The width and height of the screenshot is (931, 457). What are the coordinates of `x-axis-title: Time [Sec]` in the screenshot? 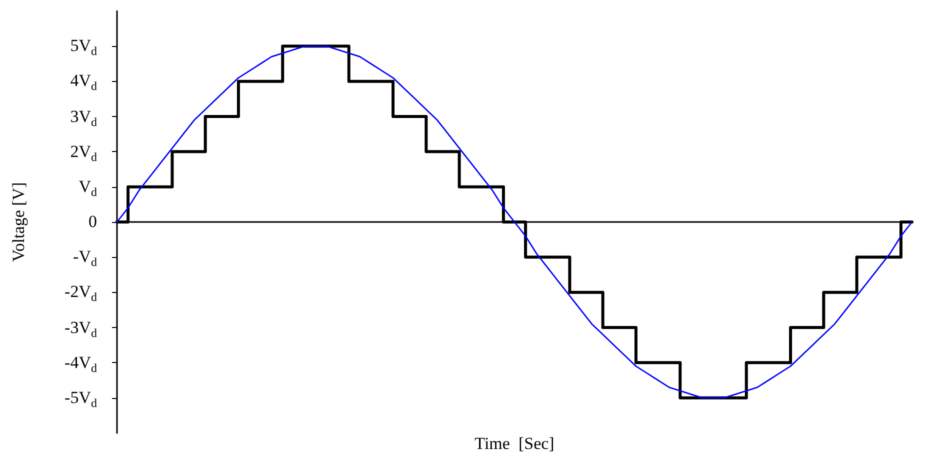 It's located at (514, 443).